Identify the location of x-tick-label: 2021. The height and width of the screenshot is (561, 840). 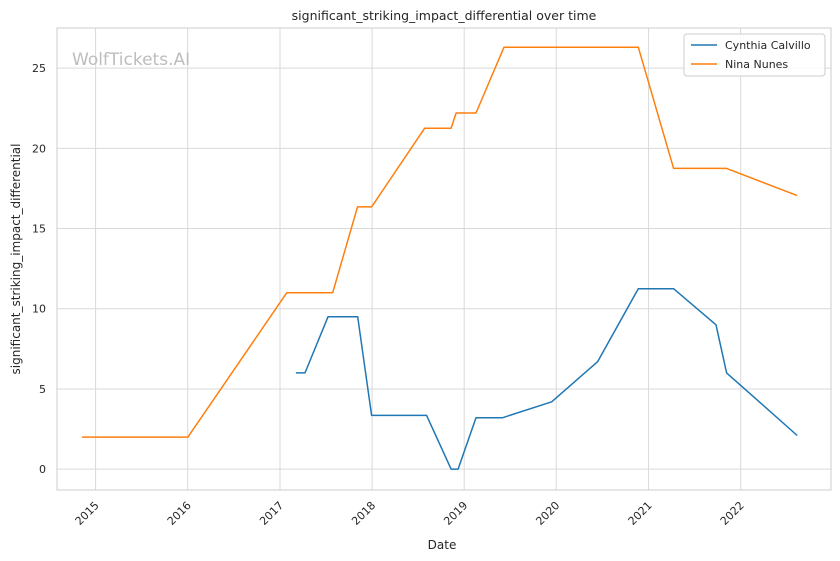
(640, 513).